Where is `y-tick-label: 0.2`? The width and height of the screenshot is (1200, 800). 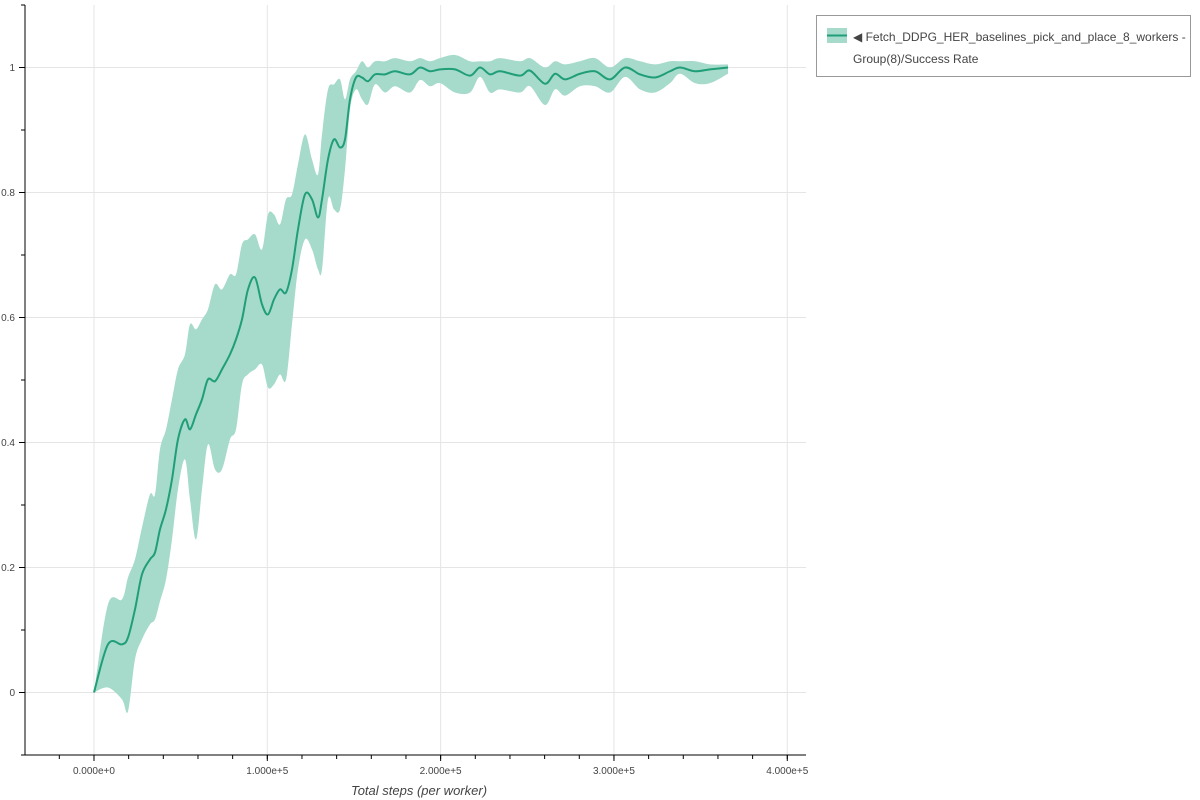 y-tick-label: 0.2 is located at coordinates (8, 568).